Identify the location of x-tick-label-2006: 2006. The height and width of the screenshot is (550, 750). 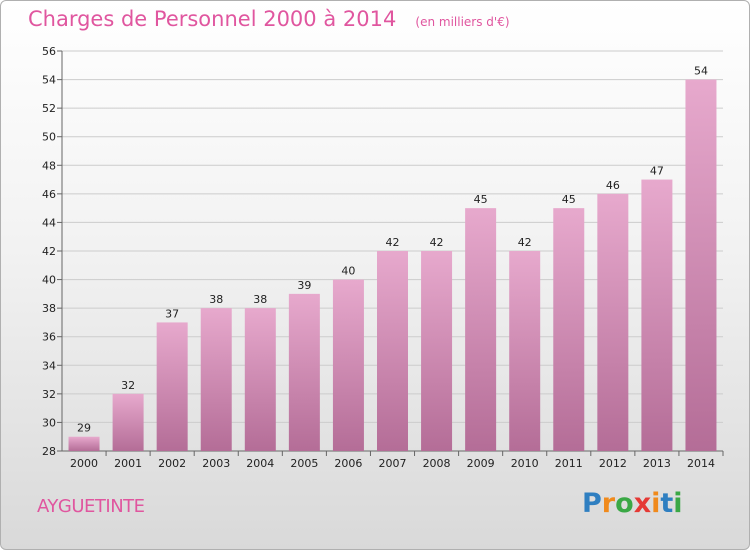
(348, 463).